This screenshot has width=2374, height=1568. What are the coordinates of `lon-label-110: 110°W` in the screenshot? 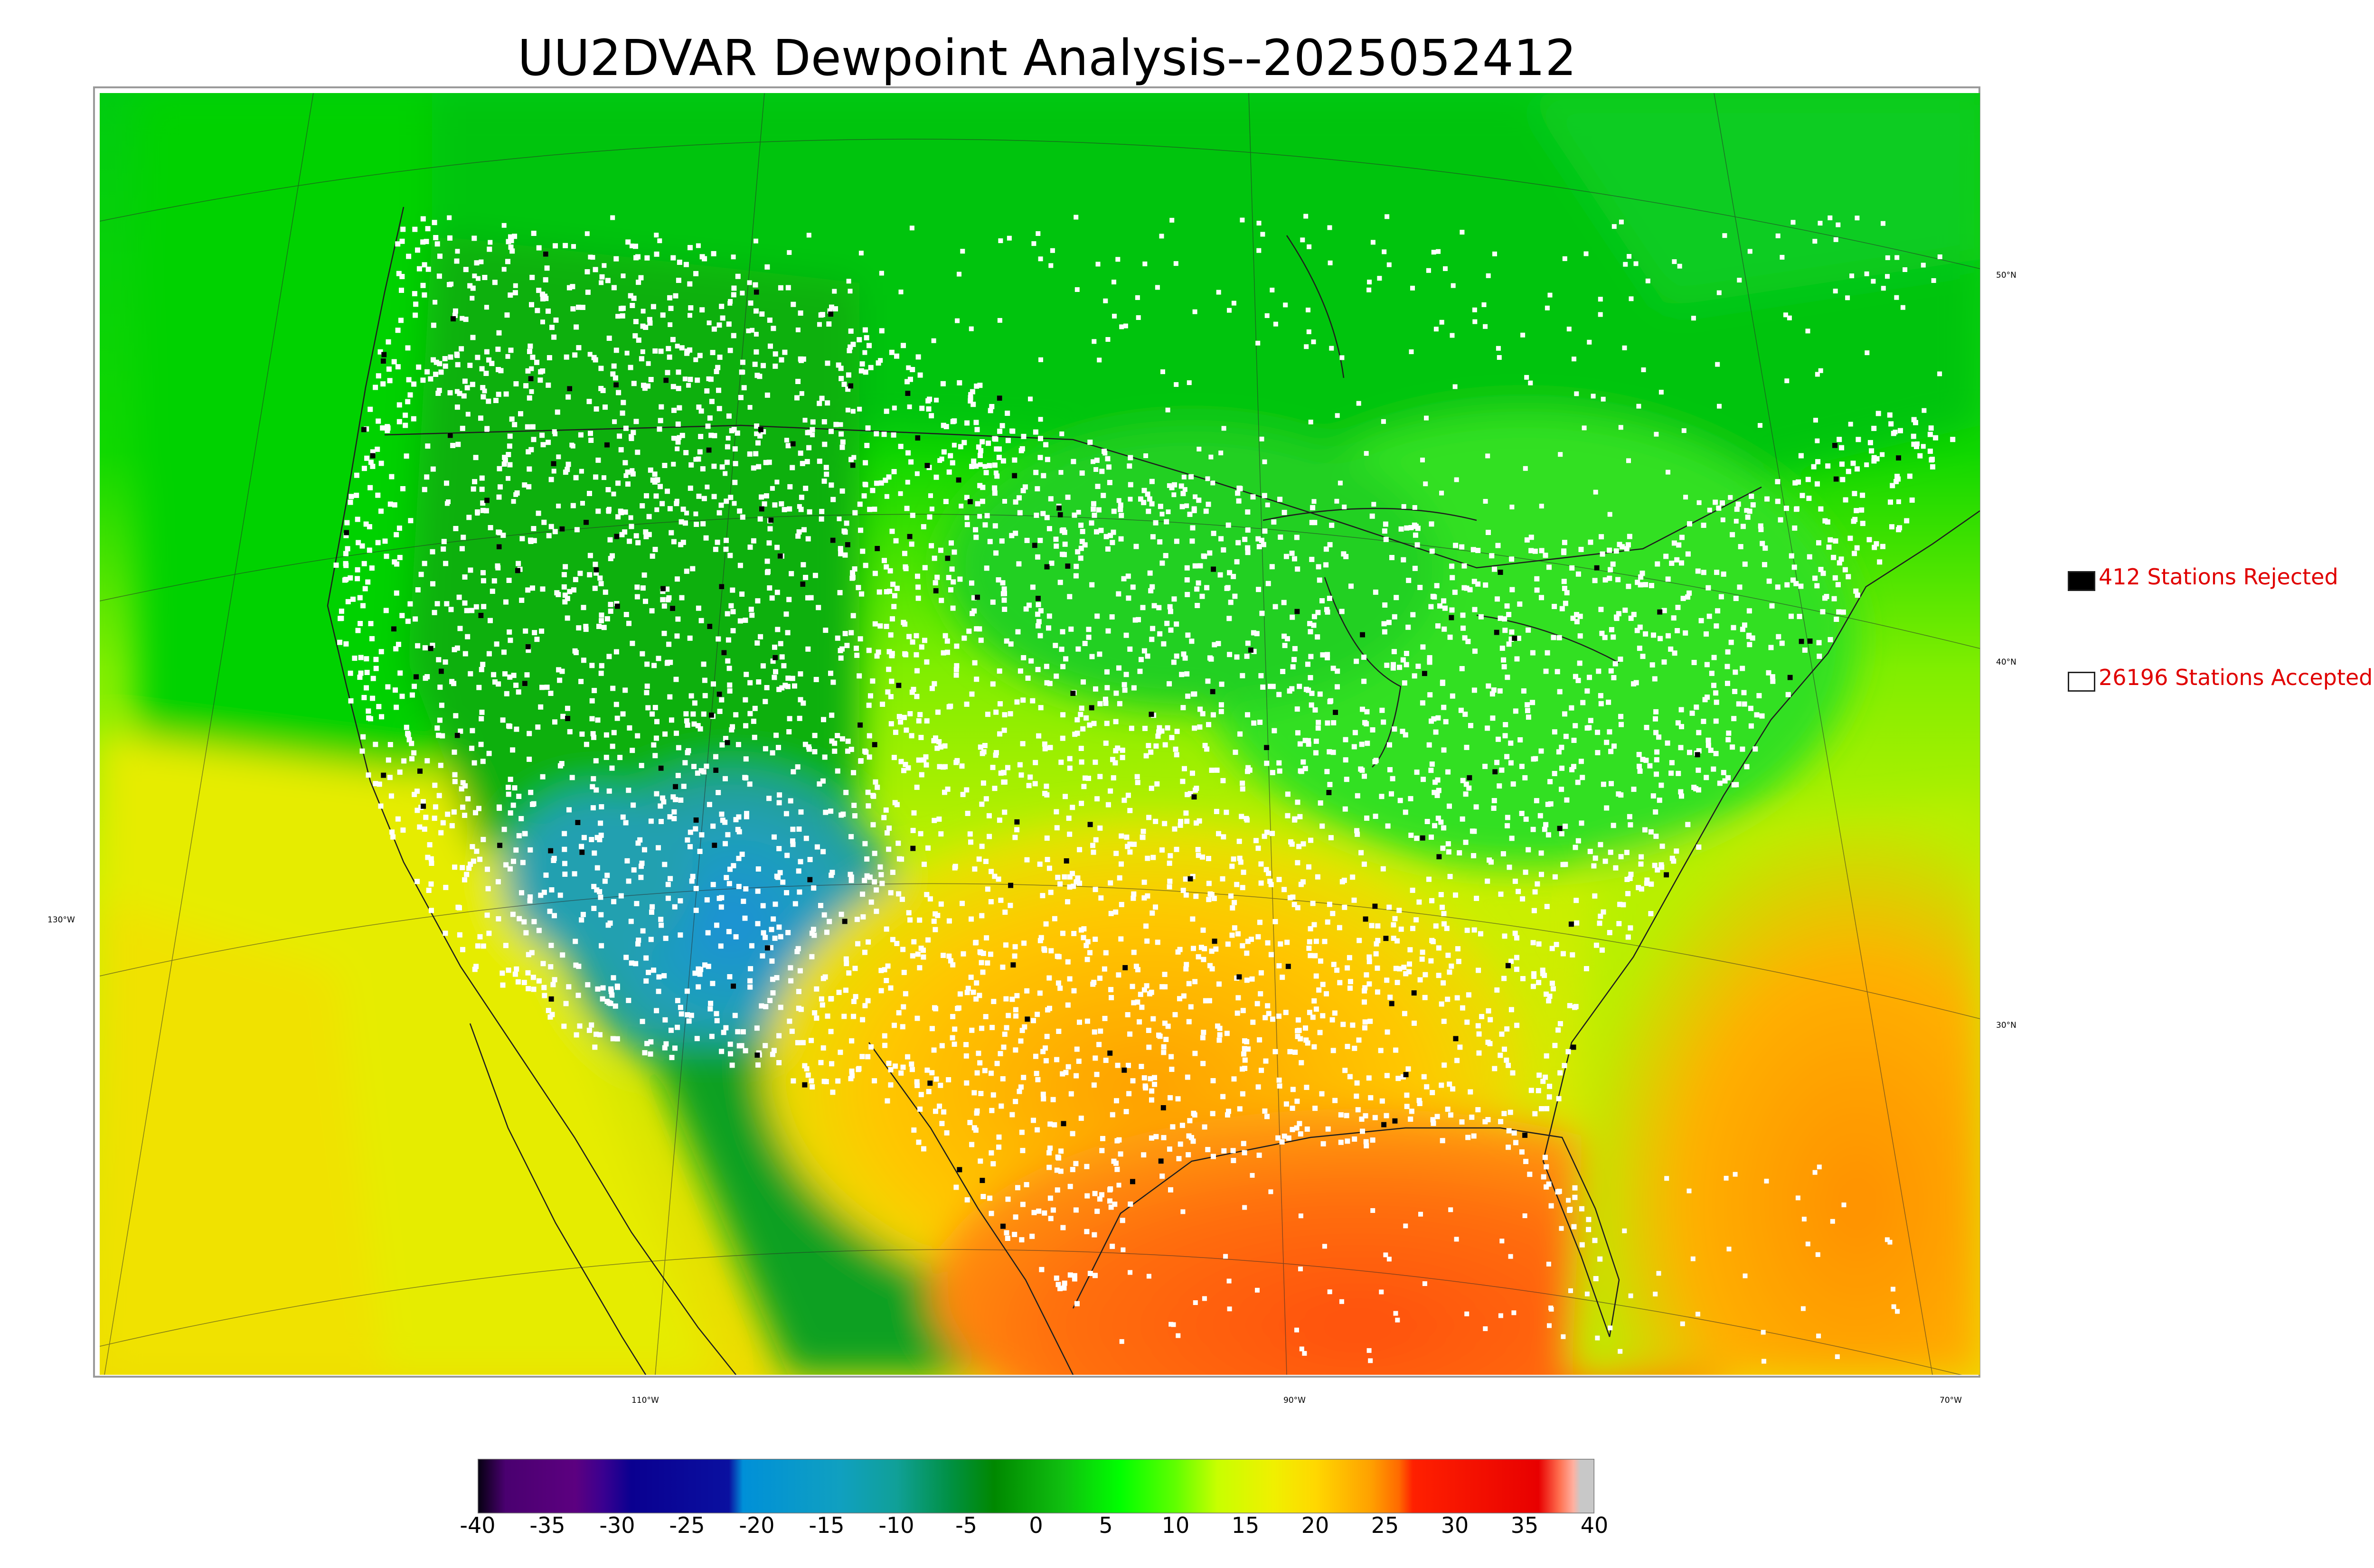 It's located at (645, 1400).